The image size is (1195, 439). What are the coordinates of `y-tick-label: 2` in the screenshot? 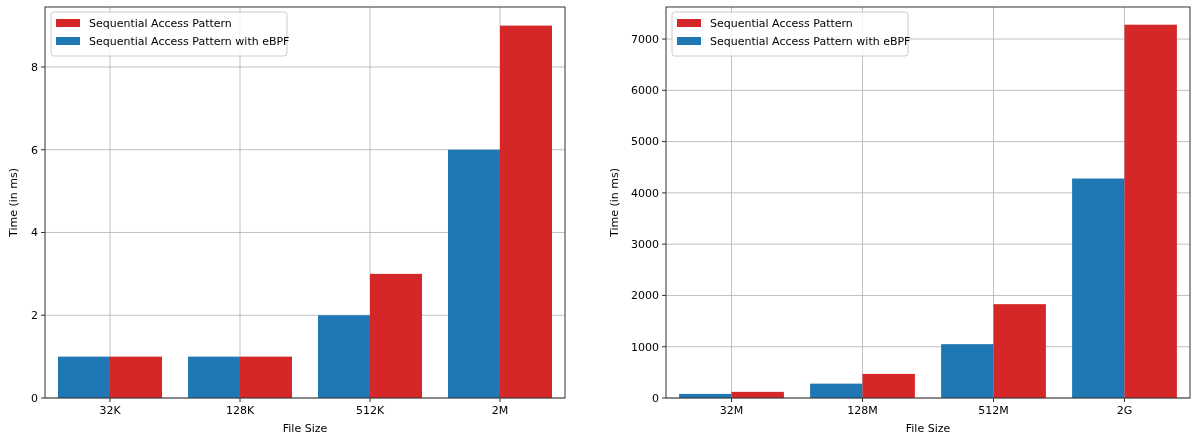 It's located at (34, 316).